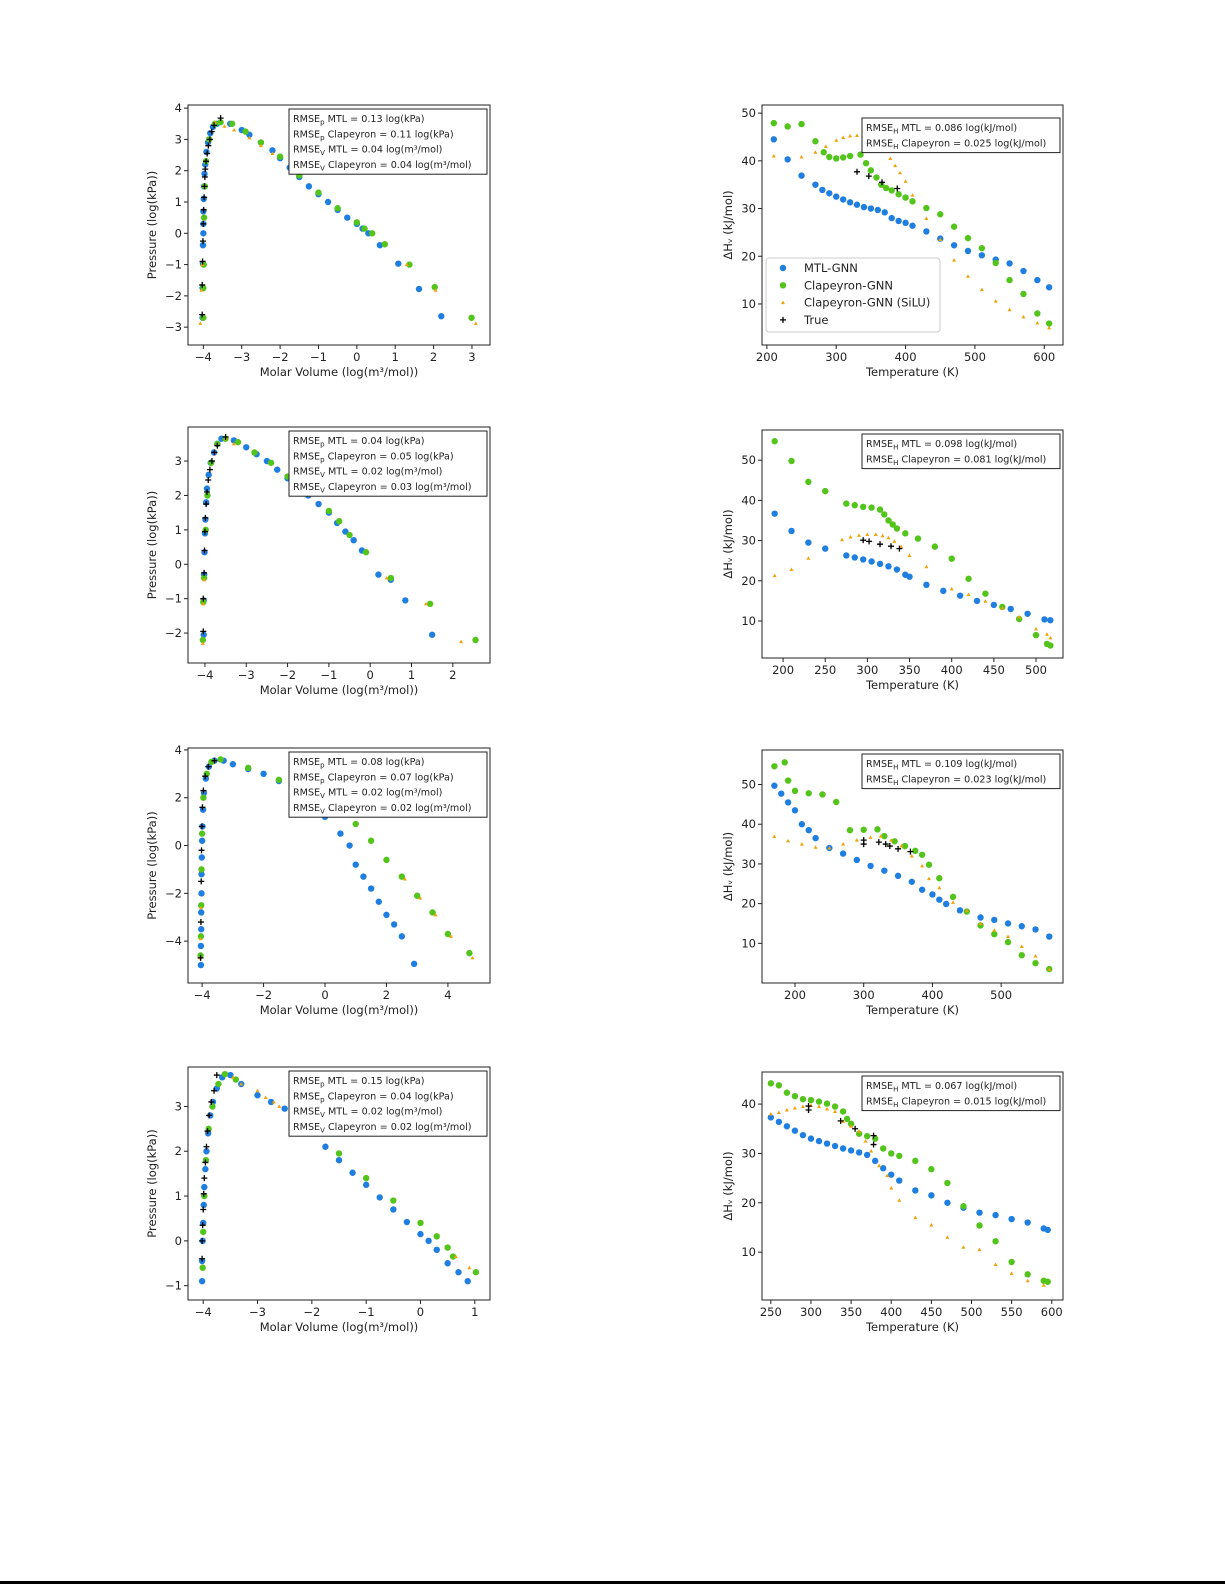 The height and width of the screenshot is (1585, 1225). What do you see at coordinates (202, 995) in the screenshot?
I see `x-tick-label: −4` at bounding box center [202, 995].